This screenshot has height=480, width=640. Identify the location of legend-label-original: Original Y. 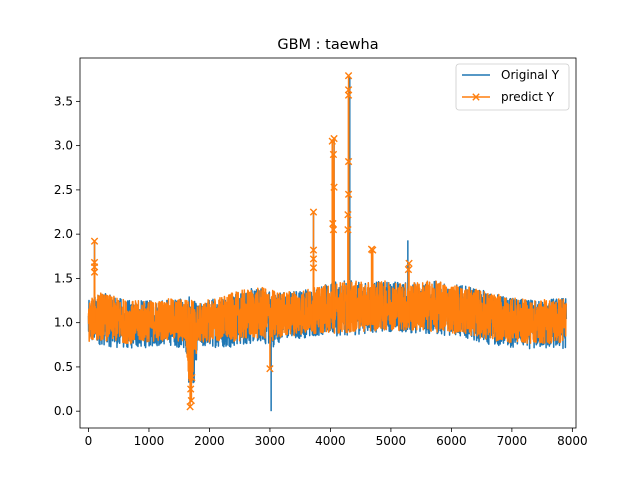
(530, 75).